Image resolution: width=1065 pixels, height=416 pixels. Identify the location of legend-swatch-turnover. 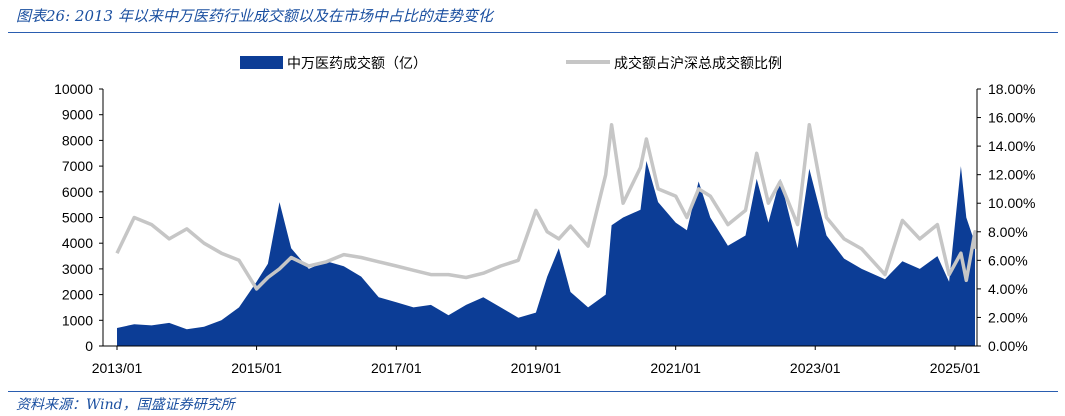
(261, 62).